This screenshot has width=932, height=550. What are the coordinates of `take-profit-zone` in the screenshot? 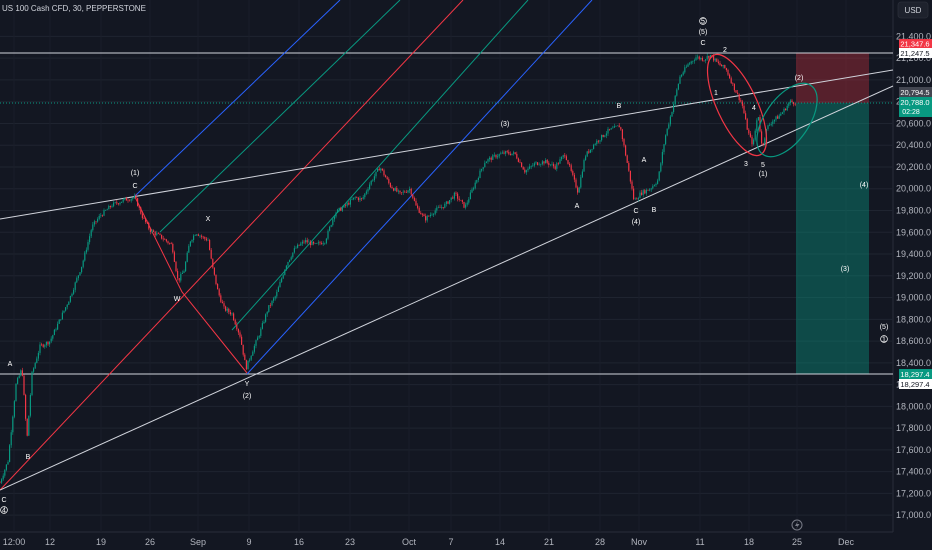 It's located at (832, 238).